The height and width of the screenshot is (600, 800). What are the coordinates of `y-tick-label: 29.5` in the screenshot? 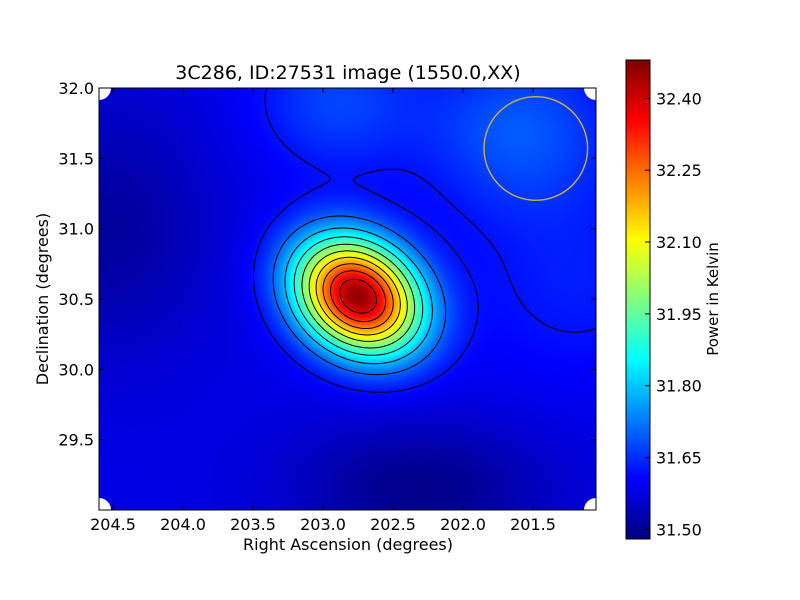 It's located at (76, 440).